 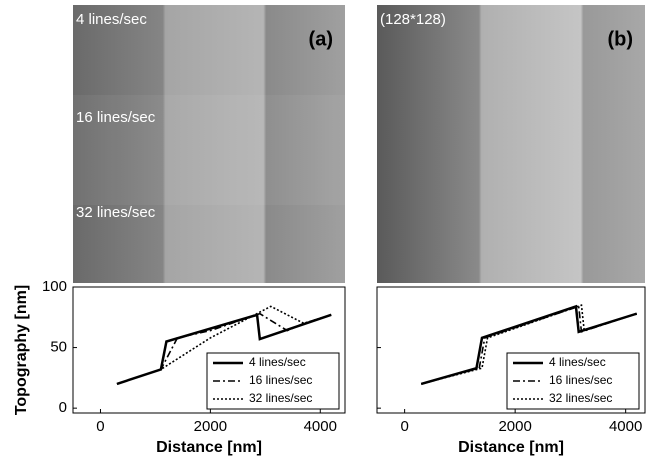 I want to click on image-annotation: 4 lines/sec, so click(x=111, y=19).